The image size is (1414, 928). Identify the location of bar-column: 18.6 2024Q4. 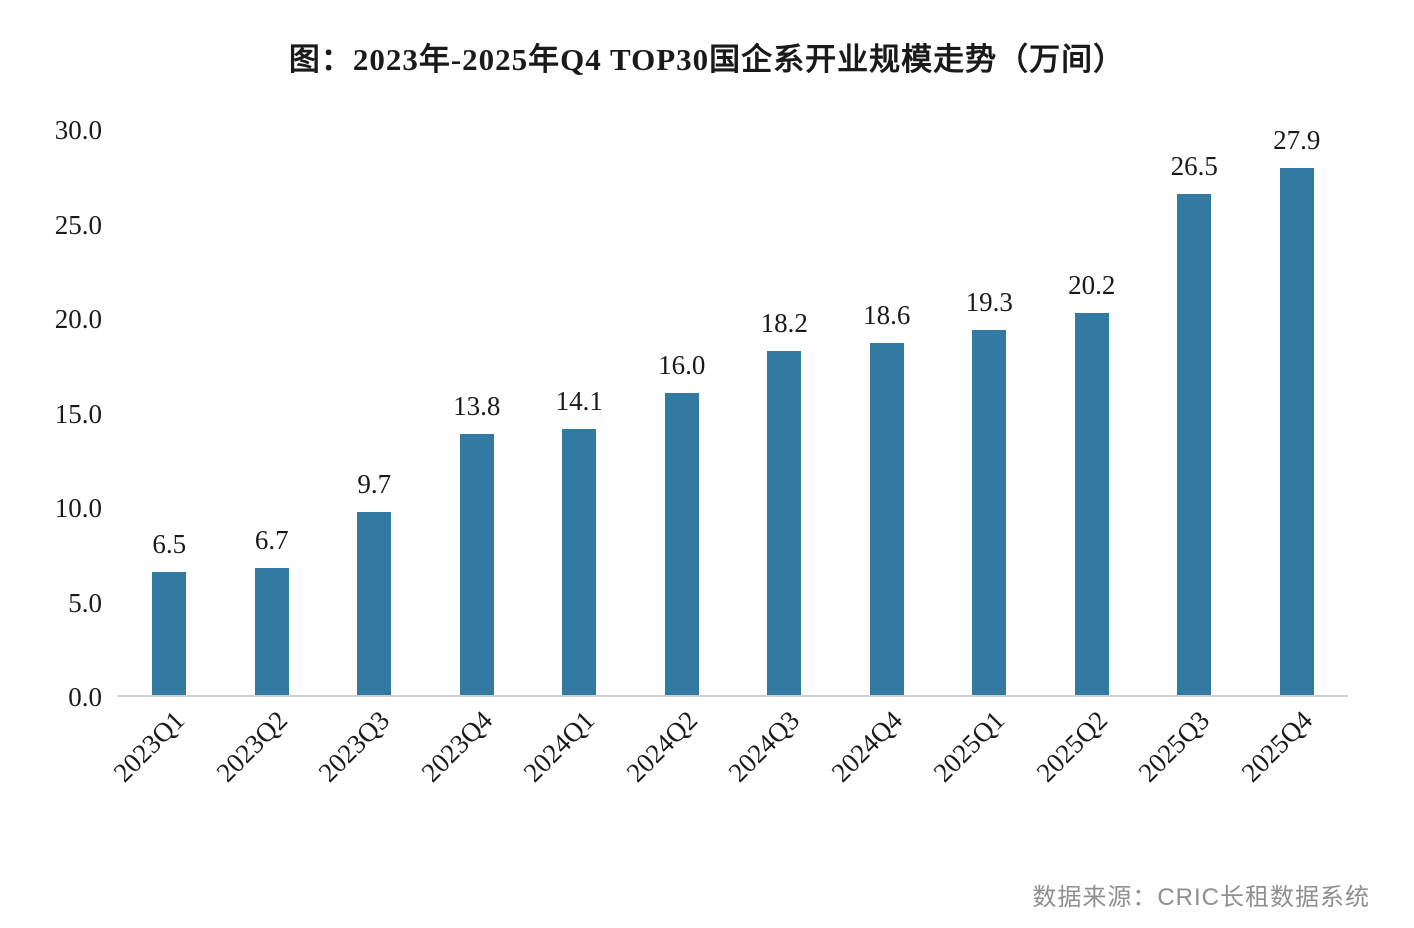
(882, 458).